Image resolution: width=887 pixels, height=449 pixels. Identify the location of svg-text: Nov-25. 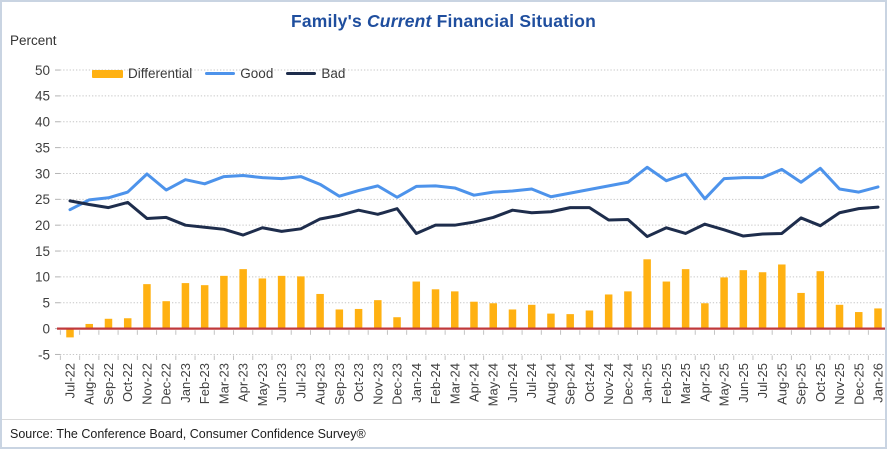
(839, 384).